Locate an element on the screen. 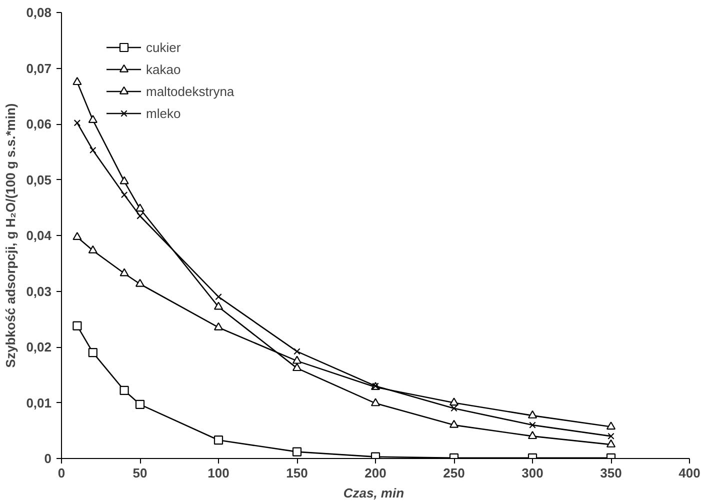  y-tick-label: 0,01 is located at coordinates (39, 402).